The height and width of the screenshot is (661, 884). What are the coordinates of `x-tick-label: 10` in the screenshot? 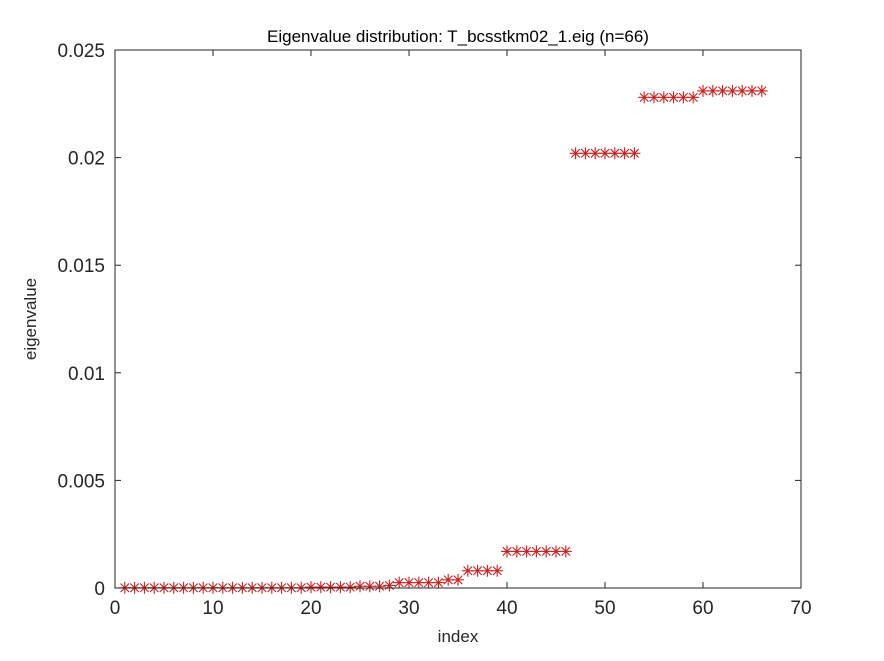 It's located at (212, 608).